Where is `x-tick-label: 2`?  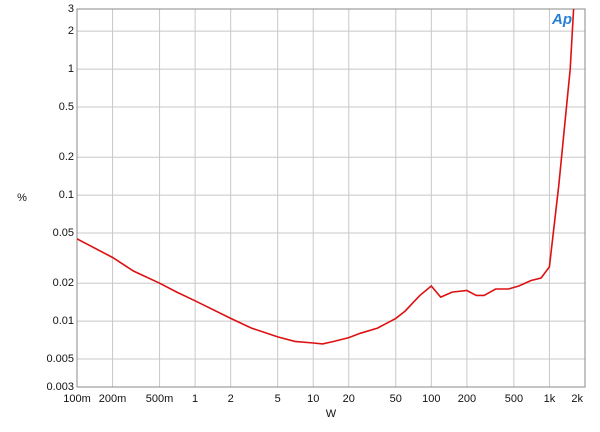
x-tick-label: 2 is located at coordinates (231, 399).